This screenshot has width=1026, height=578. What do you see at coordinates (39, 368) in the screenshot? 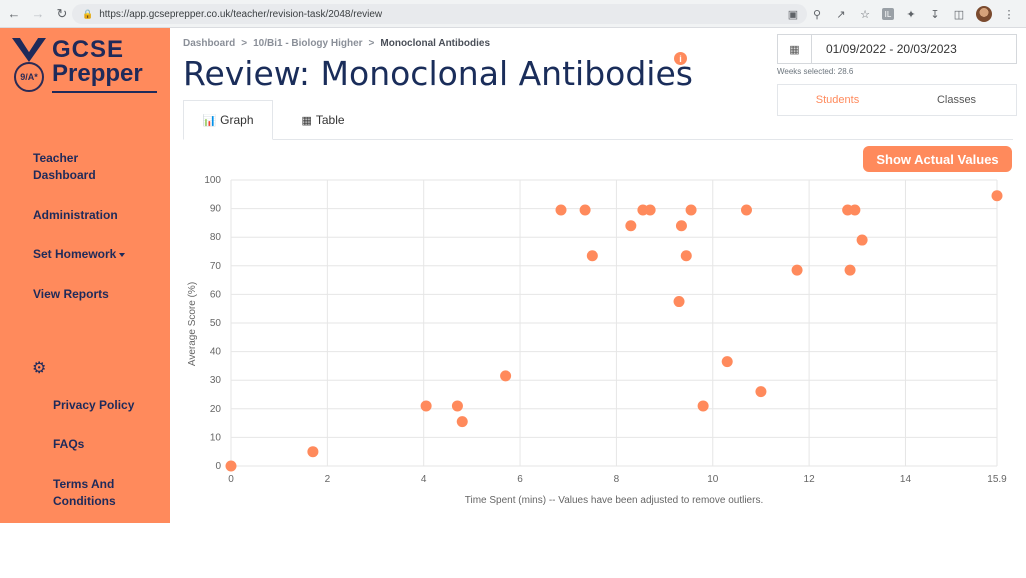
I see `gear-icon: ⚙` at bounding box center [39, 368].